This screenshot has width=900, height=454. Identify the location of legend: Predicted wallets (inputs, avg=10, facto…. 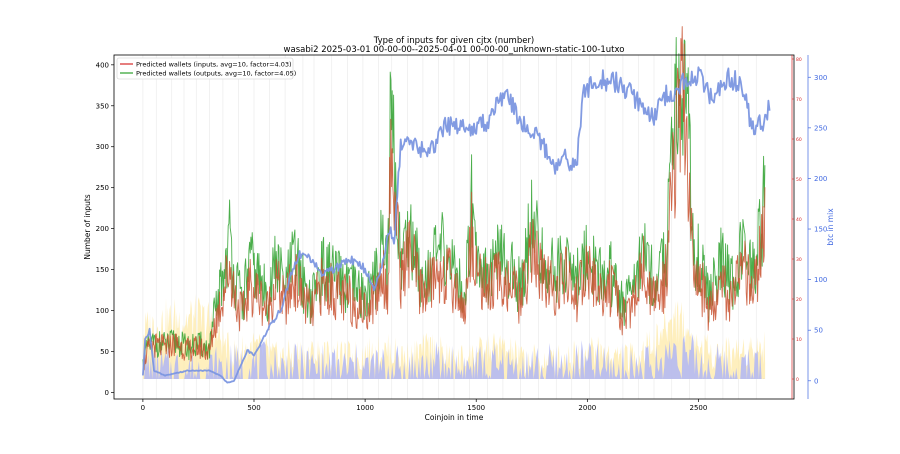
(206, 68).